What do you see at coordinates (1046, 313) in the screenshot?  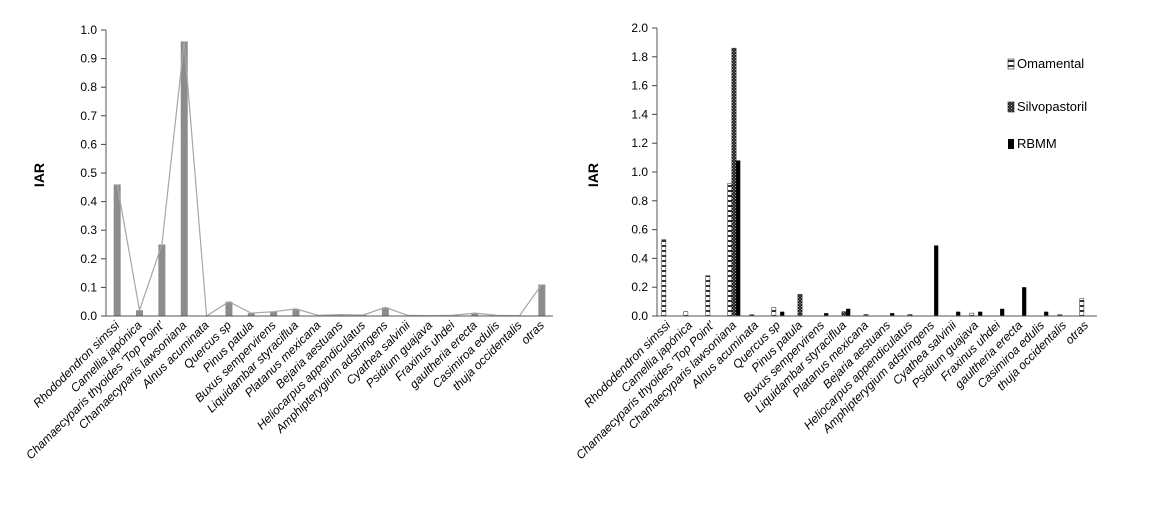 I see `bar-rbmm-casimiroa-edulis` at bounding box center [1046, 313].